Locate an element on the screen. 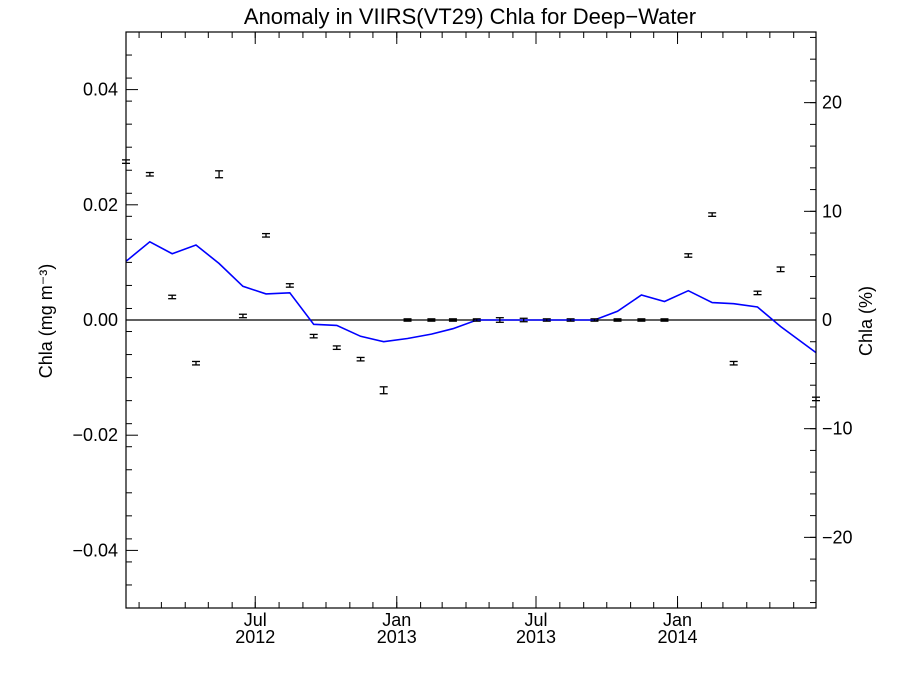  x-tick-label-bottom: 2014 is located at coordinates (678, 637).